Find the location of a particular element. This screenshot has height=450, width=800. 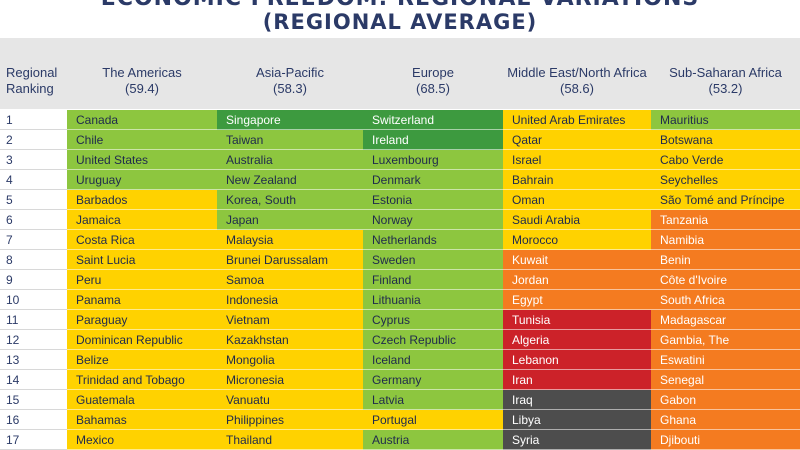

country-cell-sub-saharan-africa: Madagascar is located at coordinates (725, 320).